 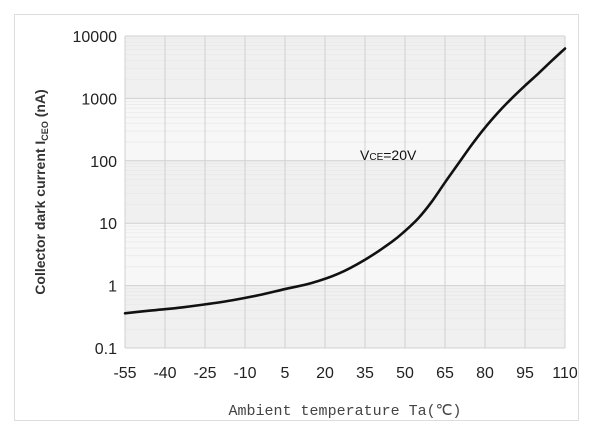 I want to click on annotation-rest: =20V, so click(x=400, y=155).